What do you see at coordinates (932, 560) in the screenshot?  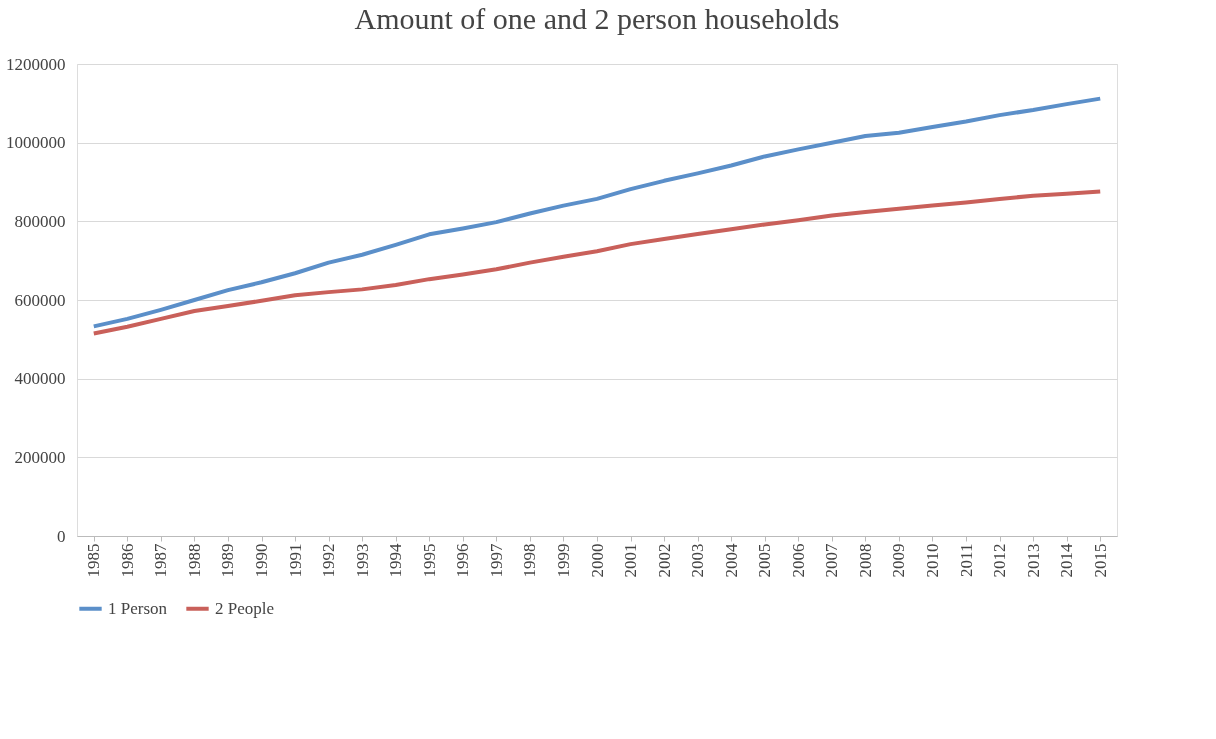 I see `x-tick-label: 2010` at bounding box center [932, 560].